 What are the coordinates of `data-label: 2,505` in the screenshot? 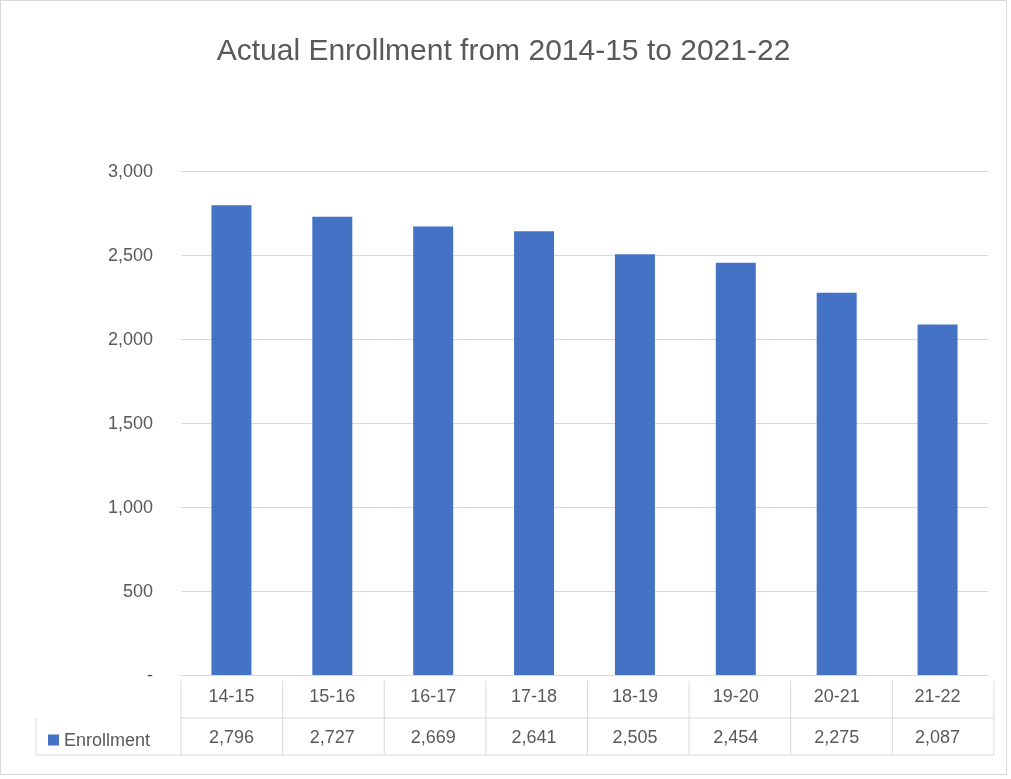 It's located at (635, 736).